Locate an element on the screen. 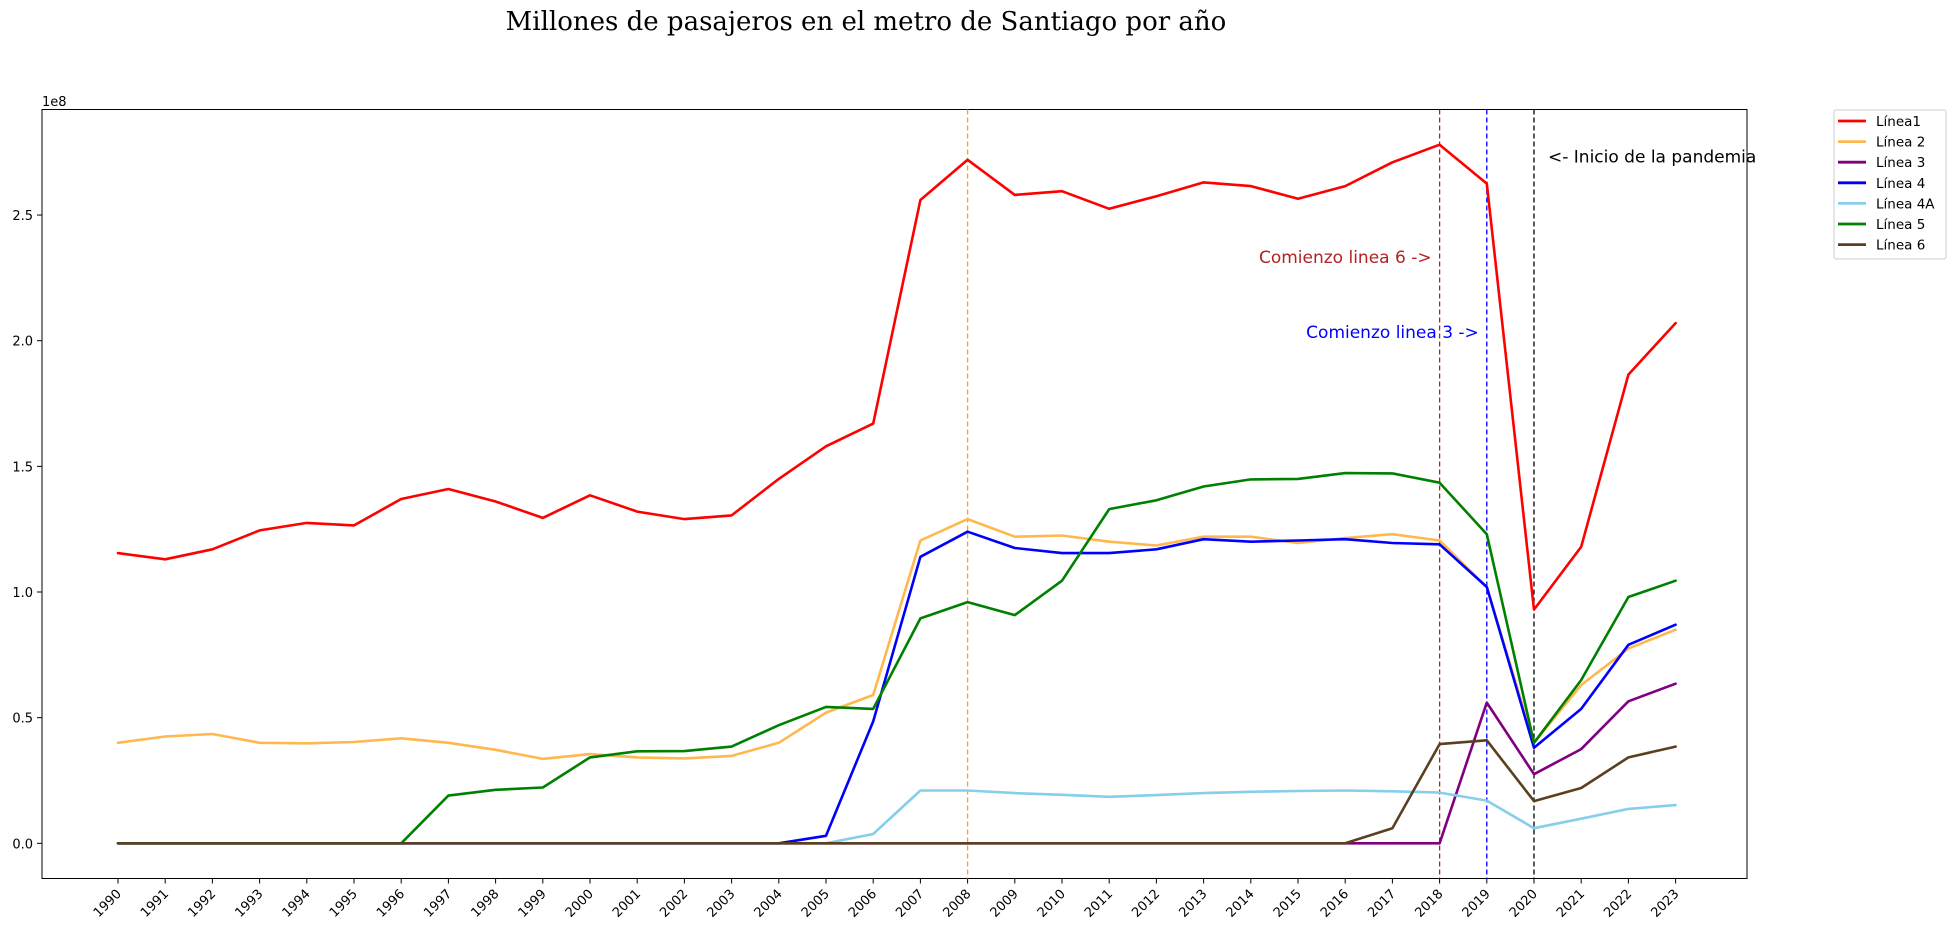 This screenshot has width=1952, height=934. x-tick-label: 1992 is located at coordinates (202, 904).